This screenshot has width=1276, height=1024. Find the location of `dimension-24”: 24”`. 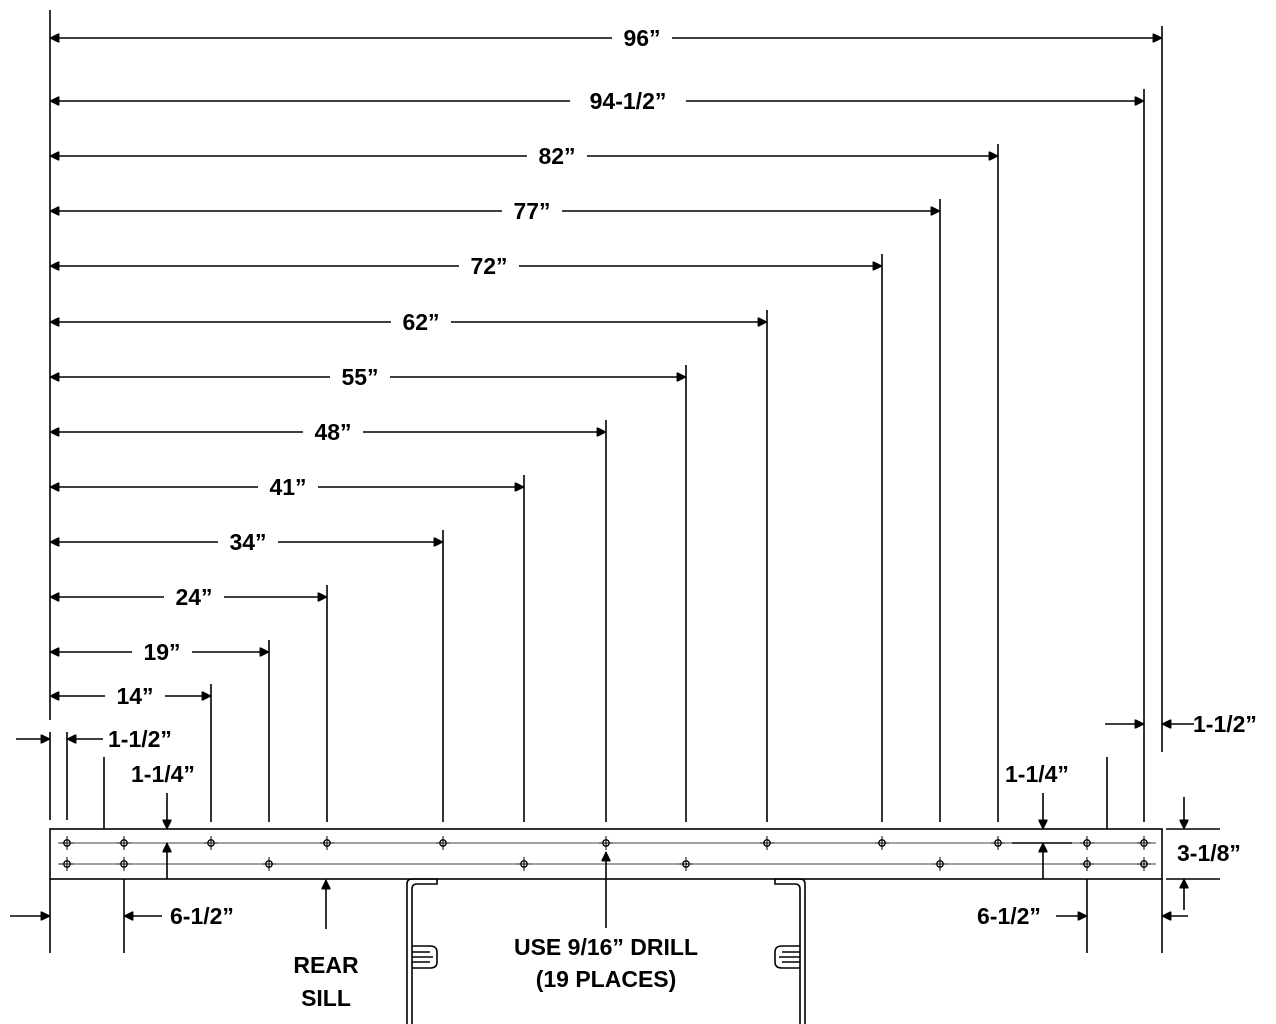

dimension-24”: 24” is located at coordinates (188, 597).